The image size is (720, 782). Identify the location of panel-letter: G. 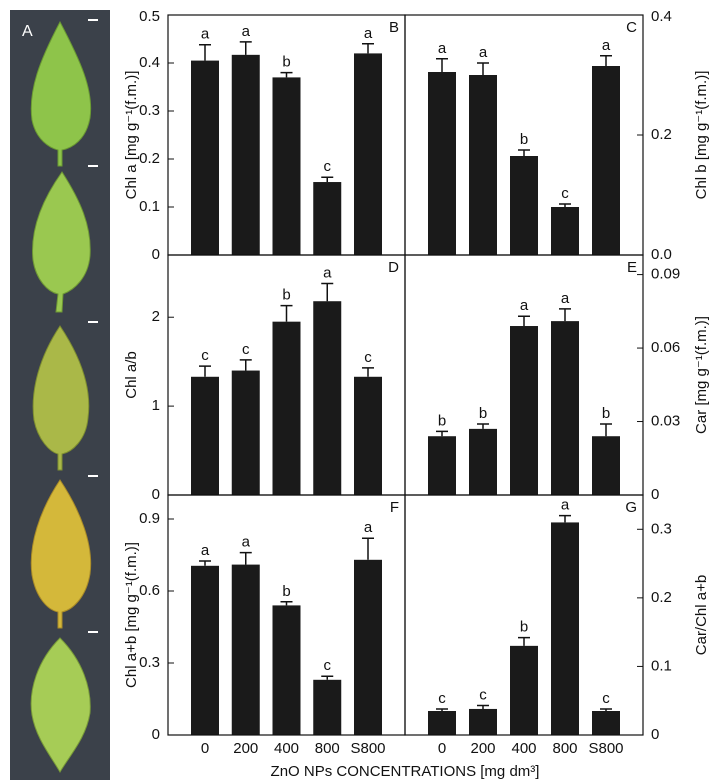
(631, 507).